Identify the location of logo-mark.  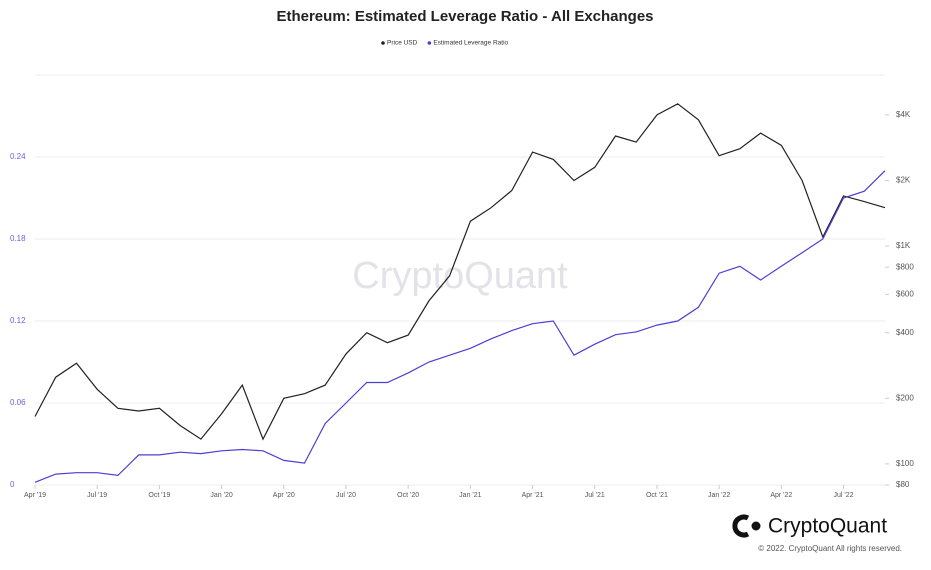
(741, 526).